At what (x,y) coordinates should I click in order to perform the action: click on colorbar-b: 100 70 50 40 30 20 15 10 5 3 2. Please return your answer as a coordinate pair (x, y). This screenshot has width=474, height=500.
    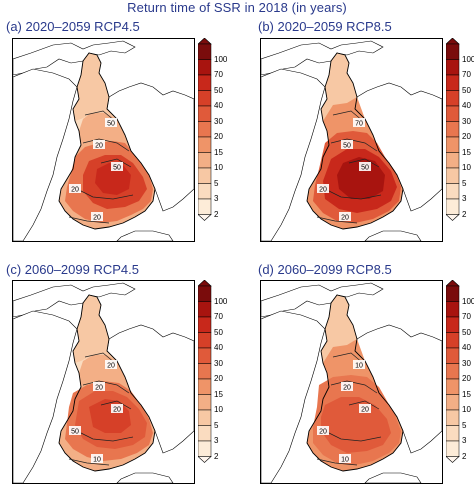
    Looking at the image, I should click on (459, 140).